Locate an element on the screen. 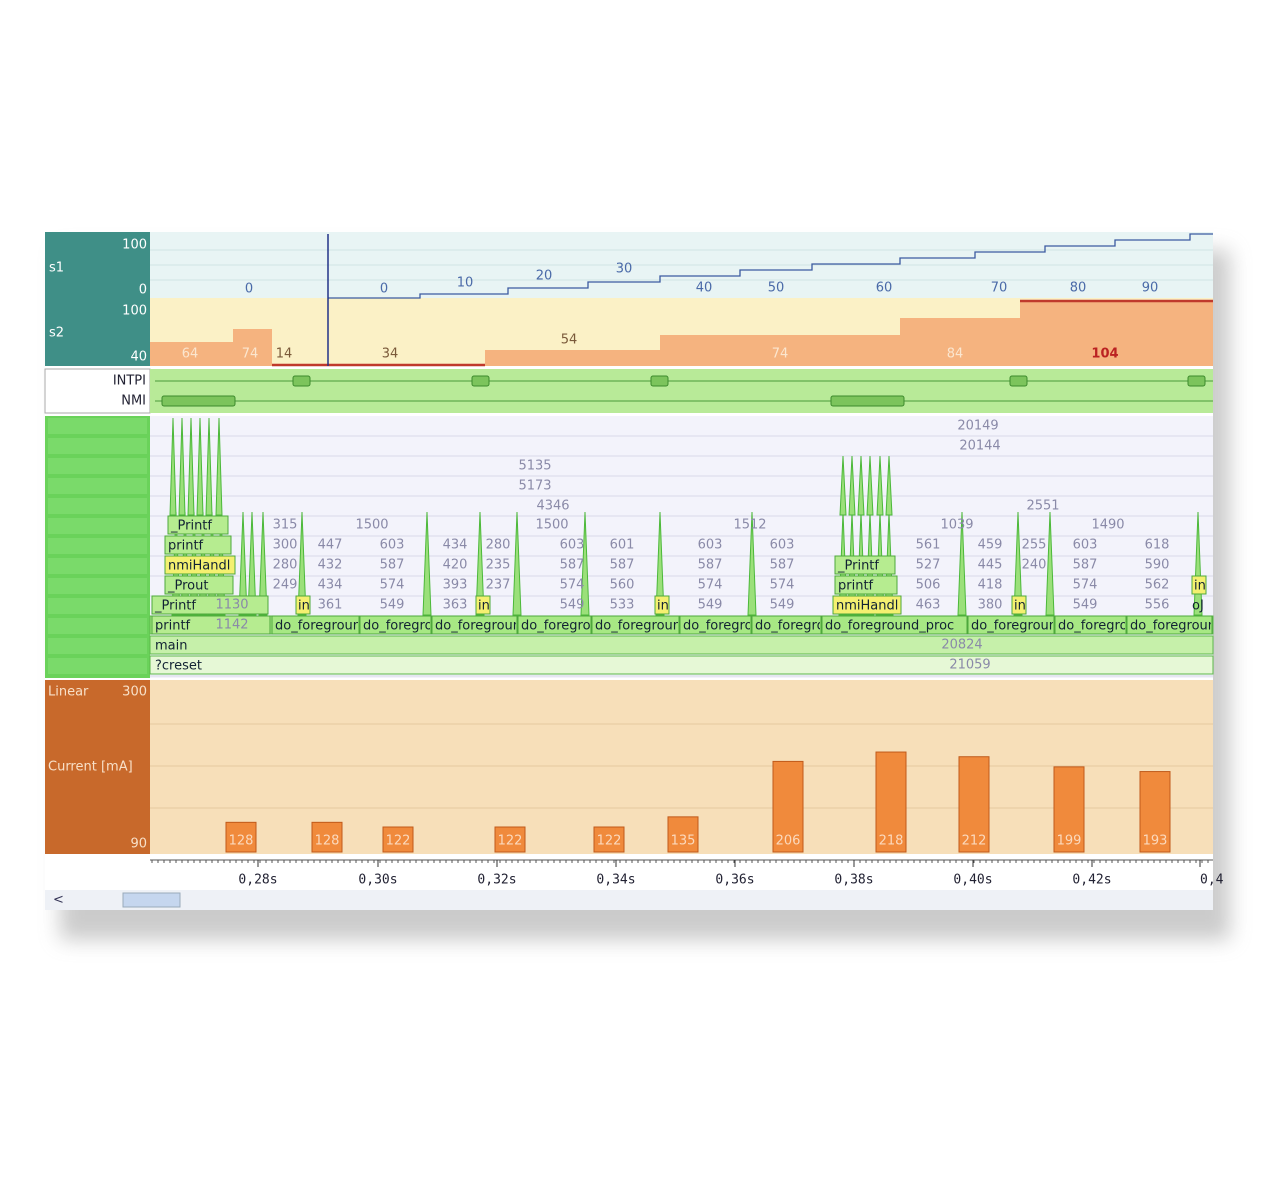 The height and width of the screenshot is (1190, 1280). stack-total: 21059 is located at coordinates (969, 665).